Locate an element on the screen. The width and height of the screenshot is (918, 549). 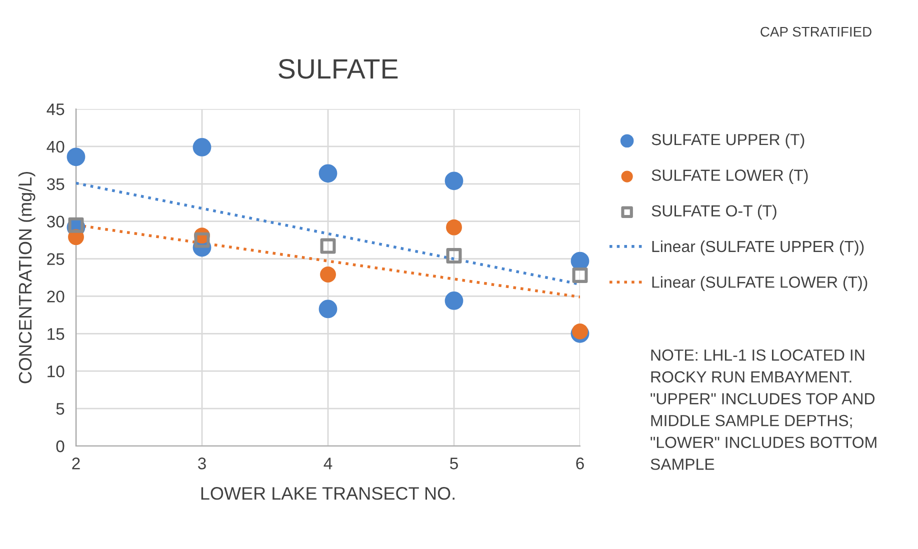
x-tick-label: 6 is located at coordinates (580, 464).